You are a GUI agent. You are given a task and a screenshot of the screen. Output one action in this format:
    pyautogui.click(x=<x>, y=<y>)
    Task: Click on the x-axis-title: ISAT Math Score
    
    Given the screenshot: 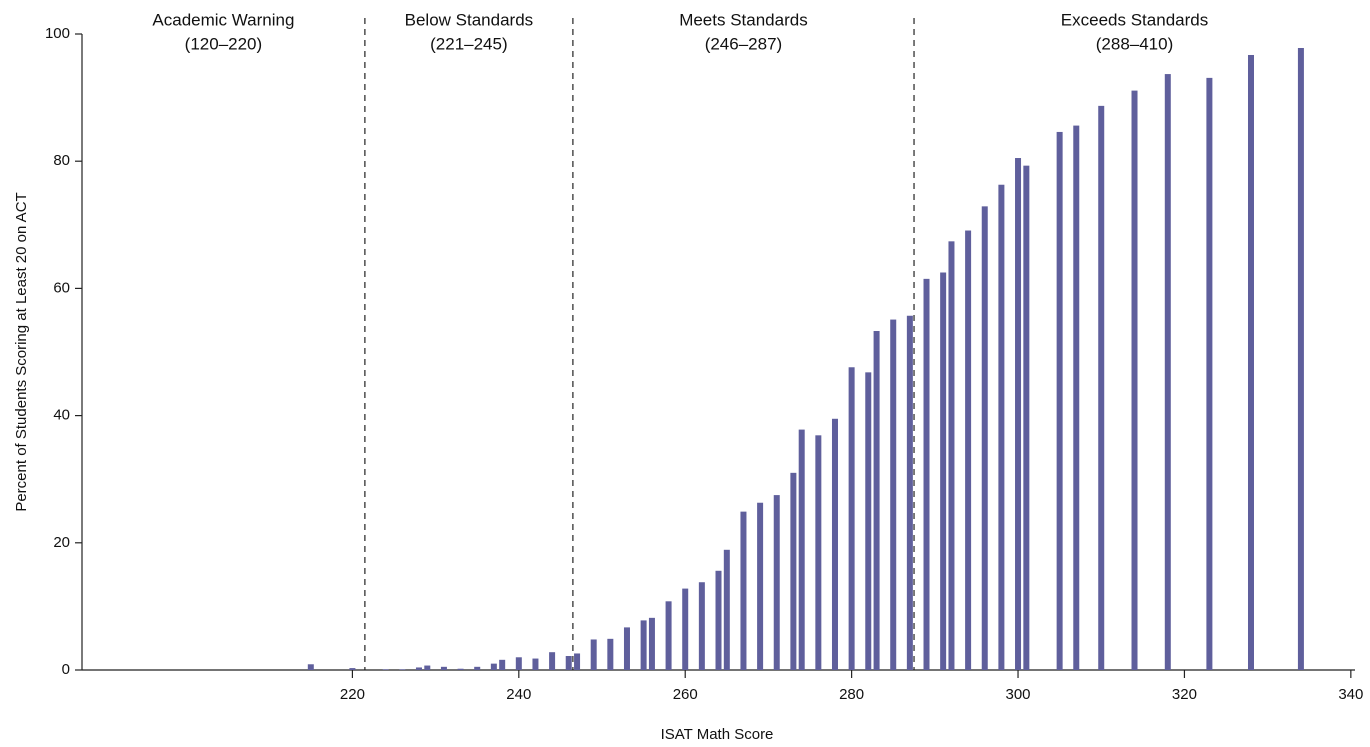 What is the action you would take?
    pyautogui.click(x=717, y=734)
    